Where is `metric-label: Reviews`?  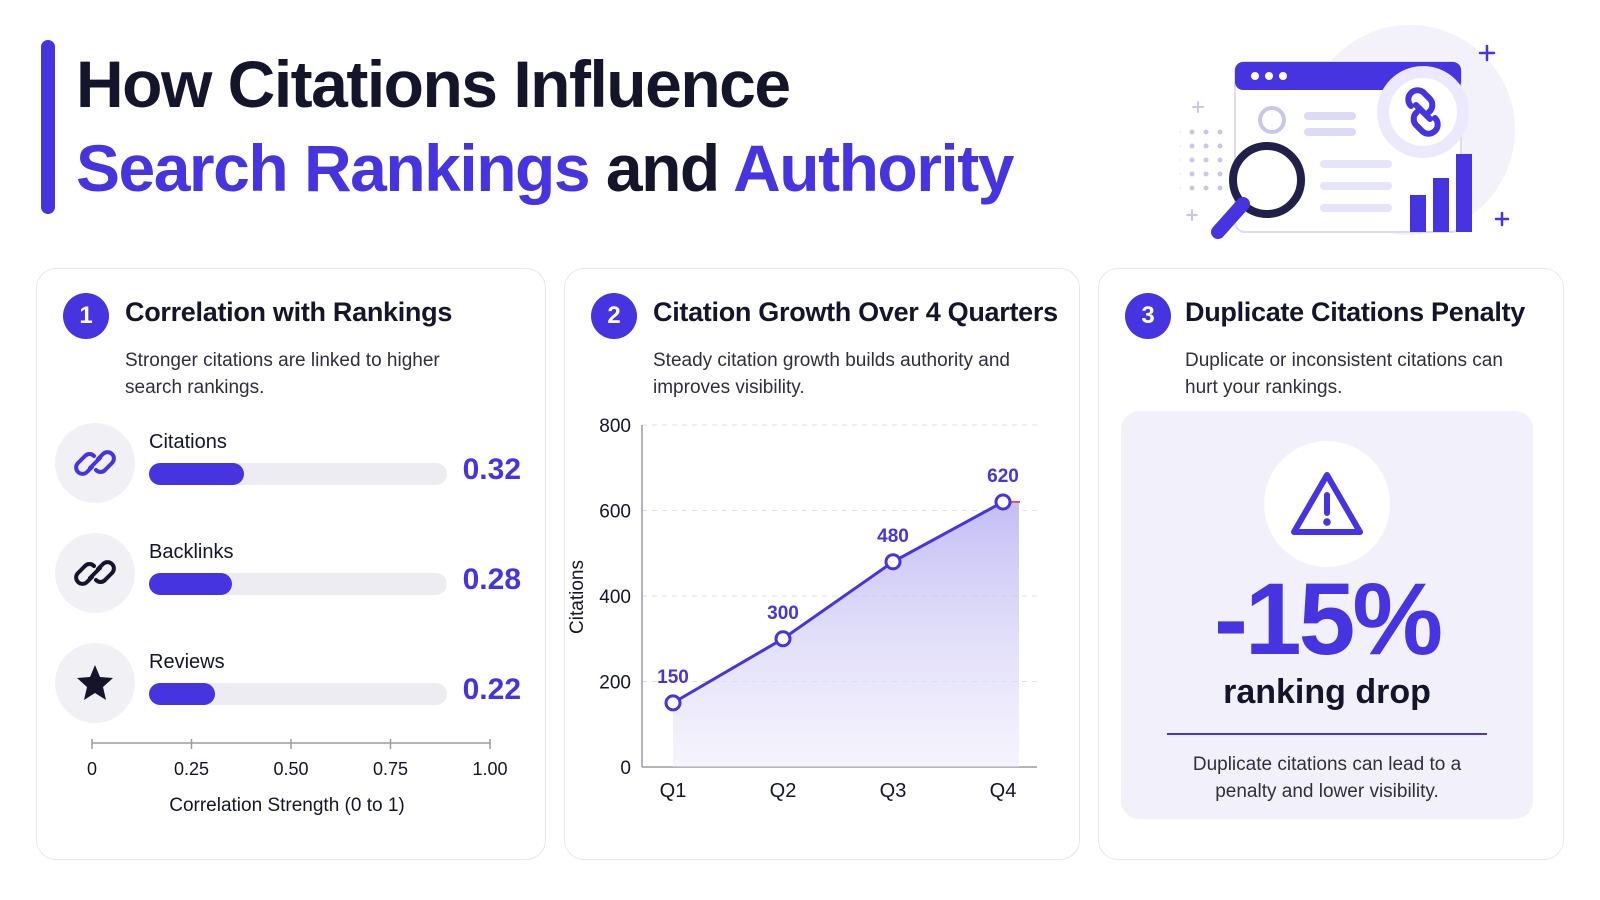
metric-label: Reviews is located at coordinates (187, 662).